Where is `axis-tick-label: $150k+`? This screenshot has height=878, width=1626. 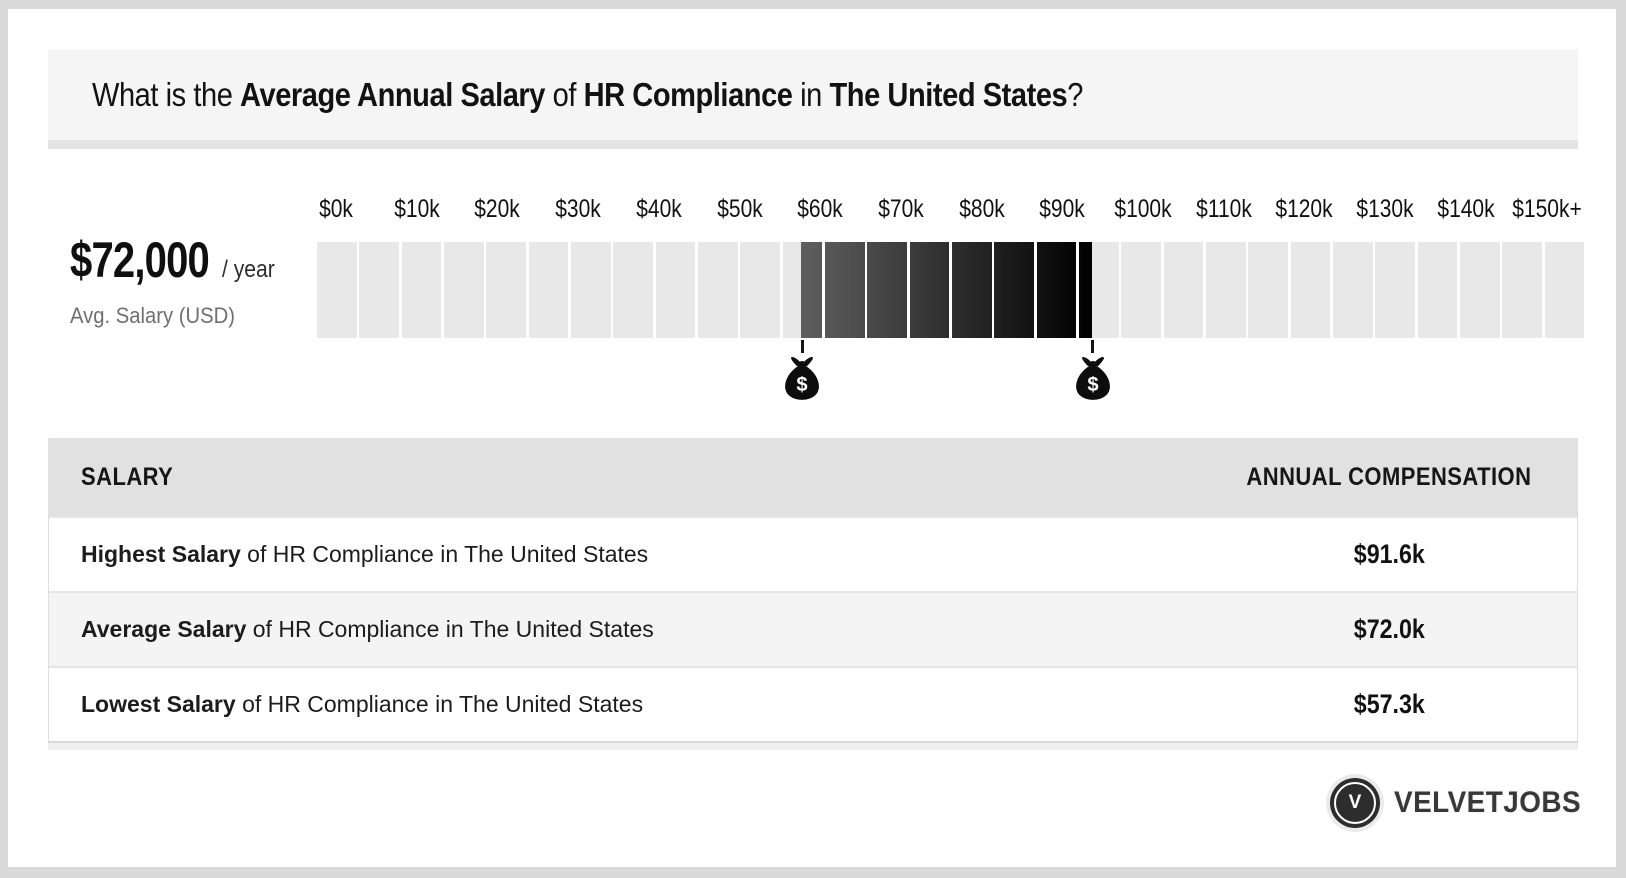
axis-tick-label: $150k+ is located at coordinates (1546, 209).